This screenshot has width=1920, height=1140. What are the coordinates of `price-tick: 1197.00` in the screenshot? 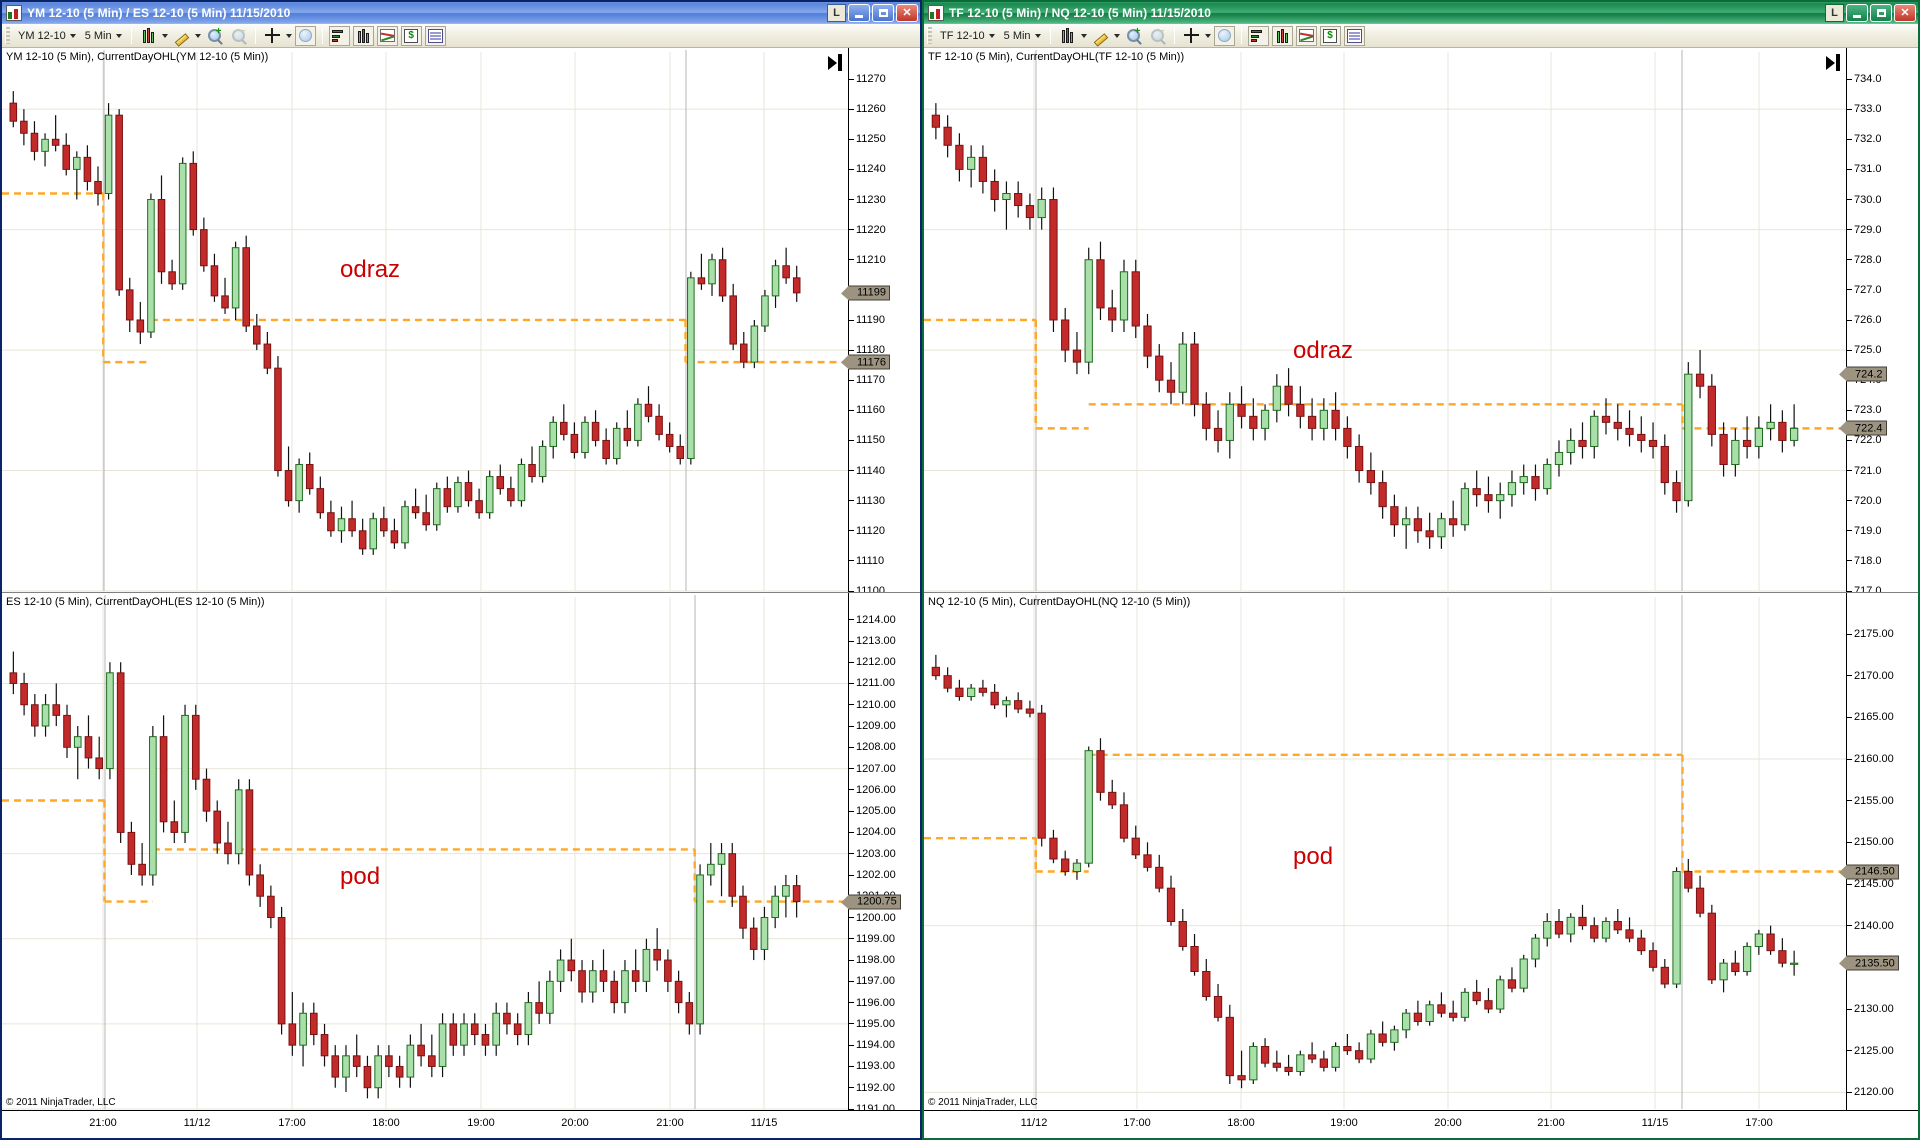 It's located at (872, 981).